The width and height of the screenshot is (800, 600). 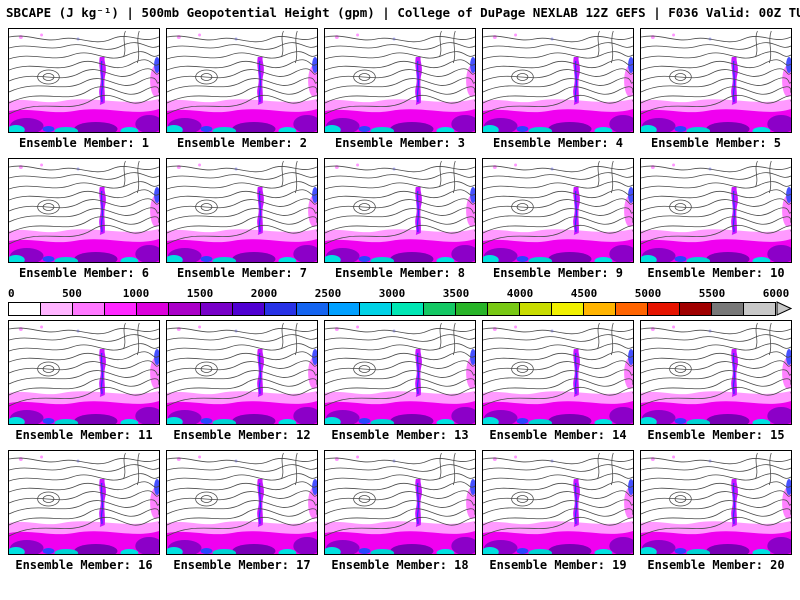 I want to click on ensemble-member-label: Ensemble Member: 10, so click(x=716, y=273).